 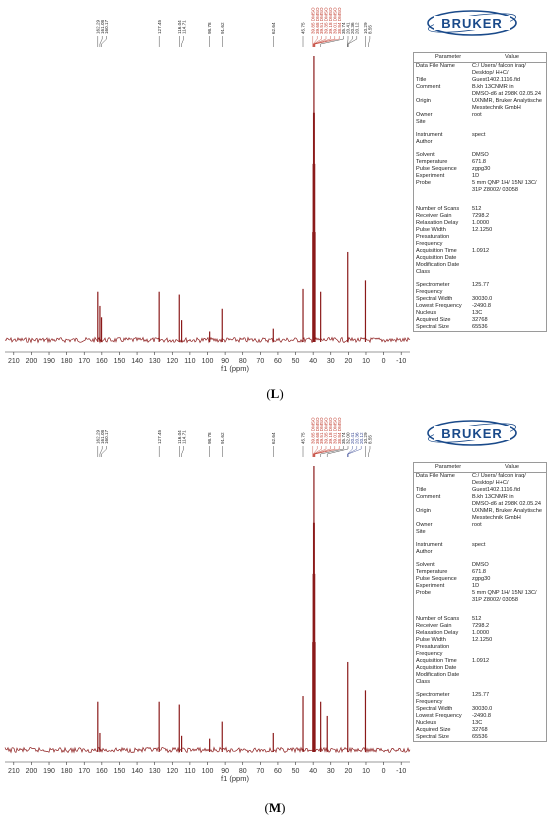 I want to click on param-key: Instrument, so click(x=429, y=545).